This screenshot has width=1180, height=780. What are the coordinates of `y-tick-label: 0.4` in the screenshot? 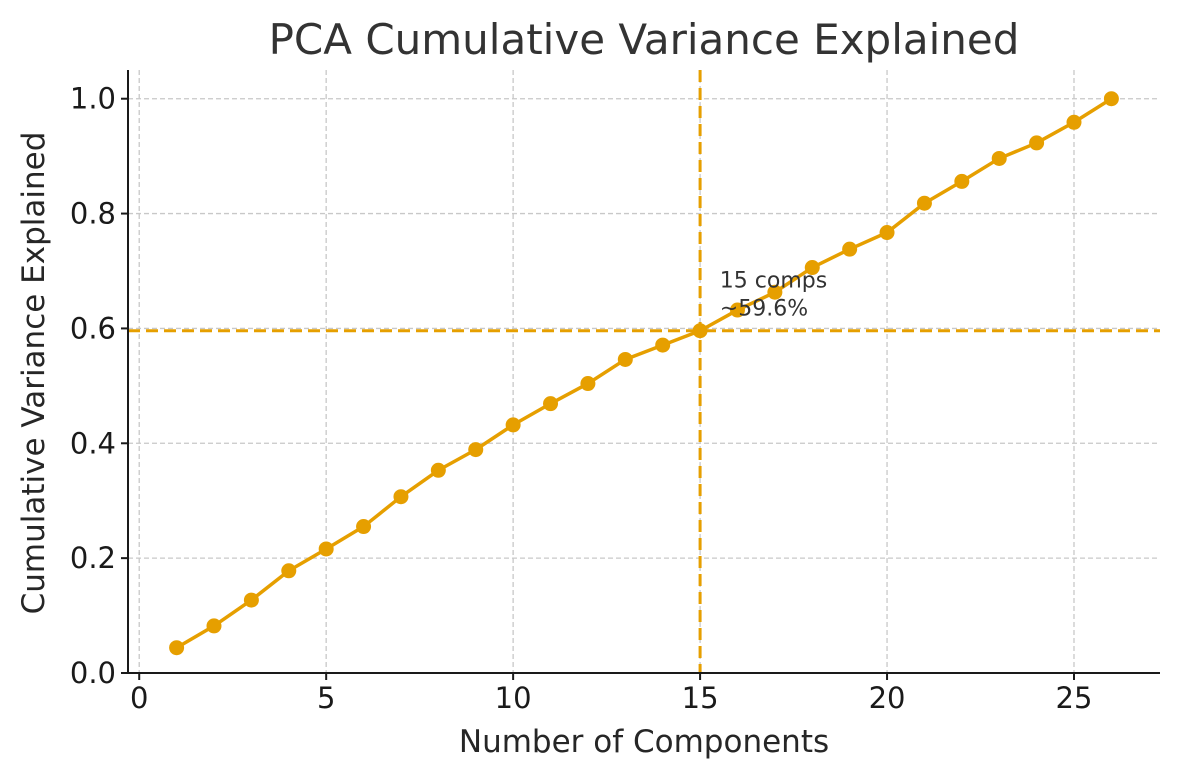 It's located at (93, 443).